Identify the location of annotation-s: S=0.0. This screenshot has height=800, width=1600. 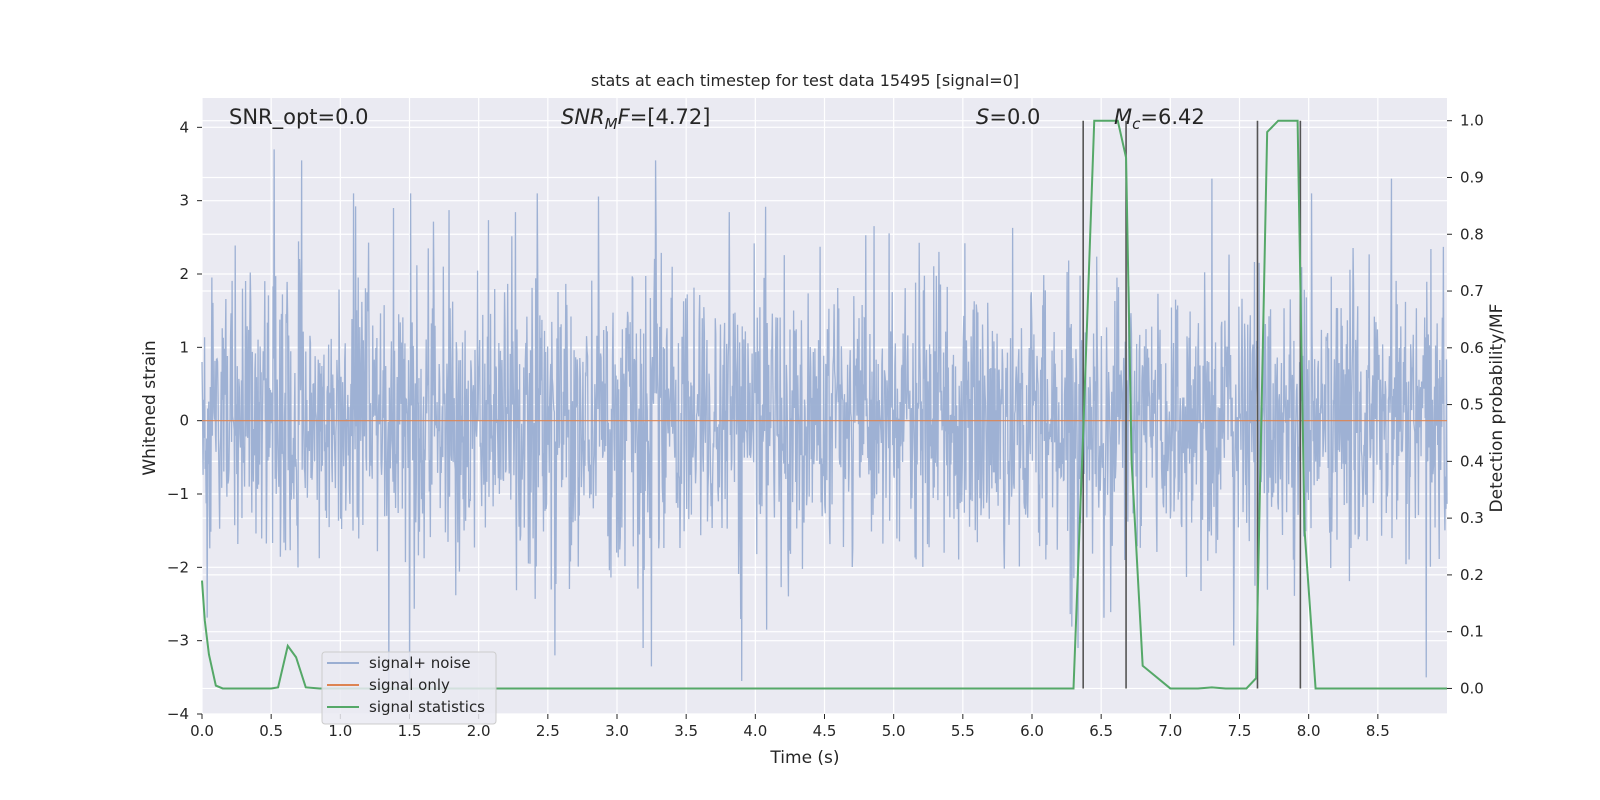
(1008, 117).